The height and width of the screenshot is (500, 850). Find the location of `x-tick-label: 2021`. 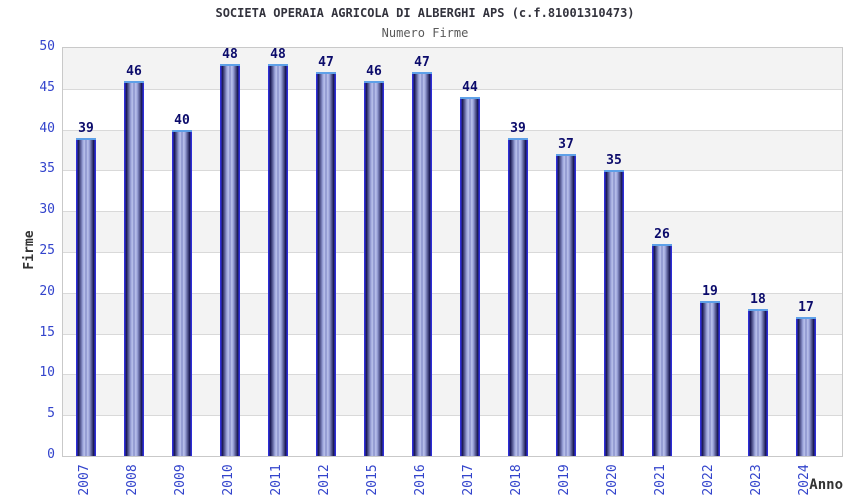

x-tick-label: 2021 is located at coordinates (660, 480).